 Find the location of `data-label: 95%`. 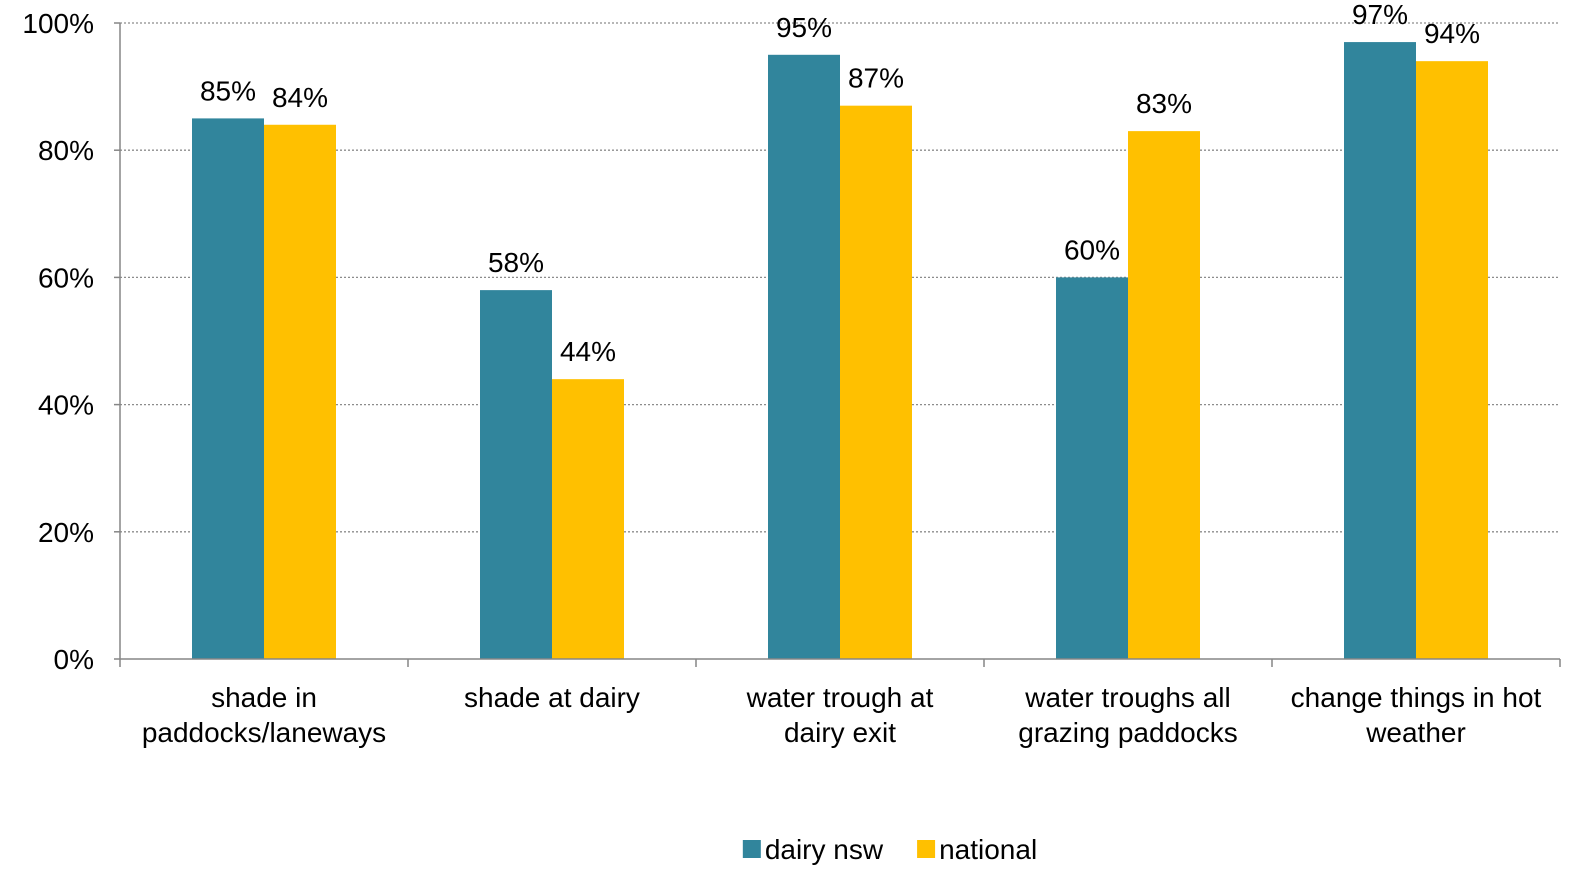

data-label: 95% is located at coordinates (804, 27).